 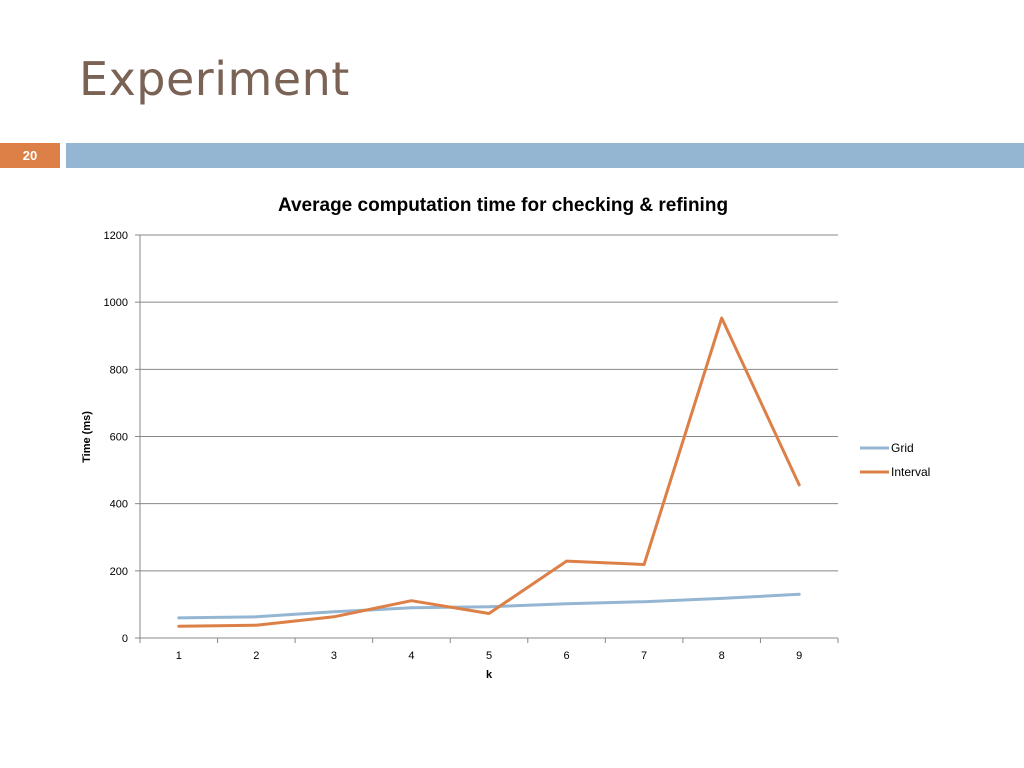 What do you see at coordinates (119, 505) in the screenshot?
I see `y-tick-label: 400` at bounding box center [119, 505].